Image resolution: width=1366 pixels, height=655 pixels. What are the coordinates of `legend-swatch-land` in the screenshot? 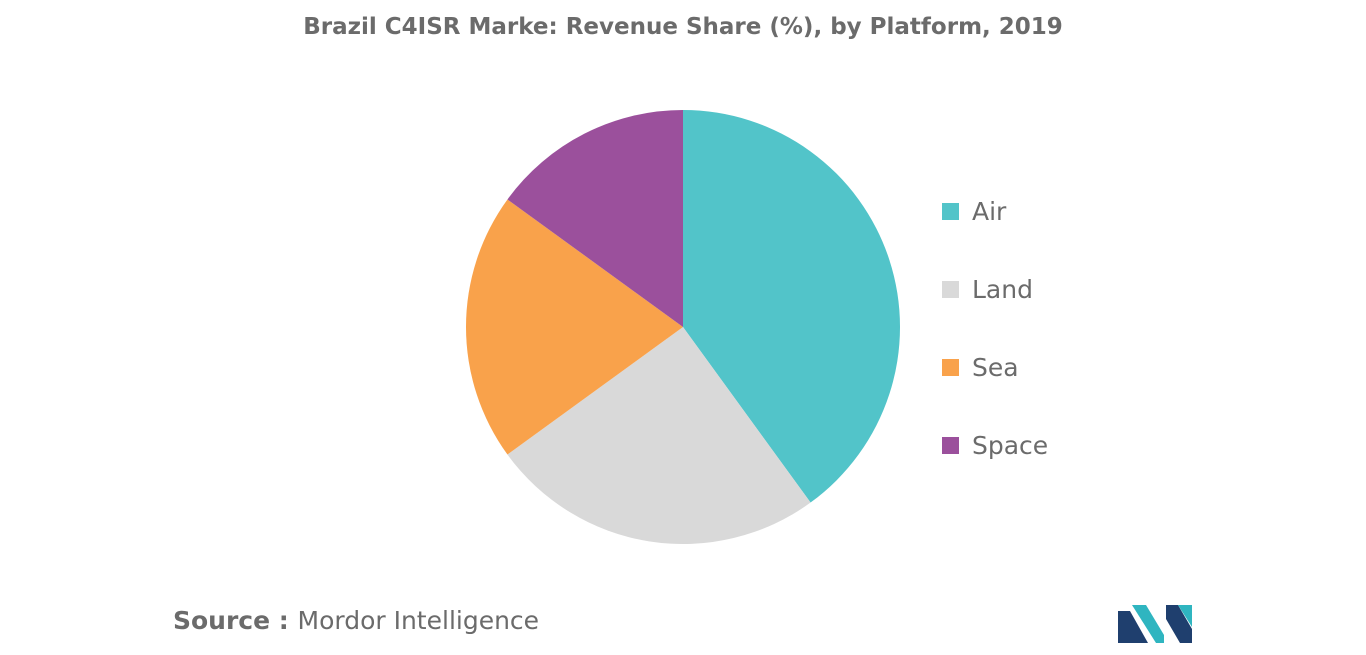 It's located at (950, 289).